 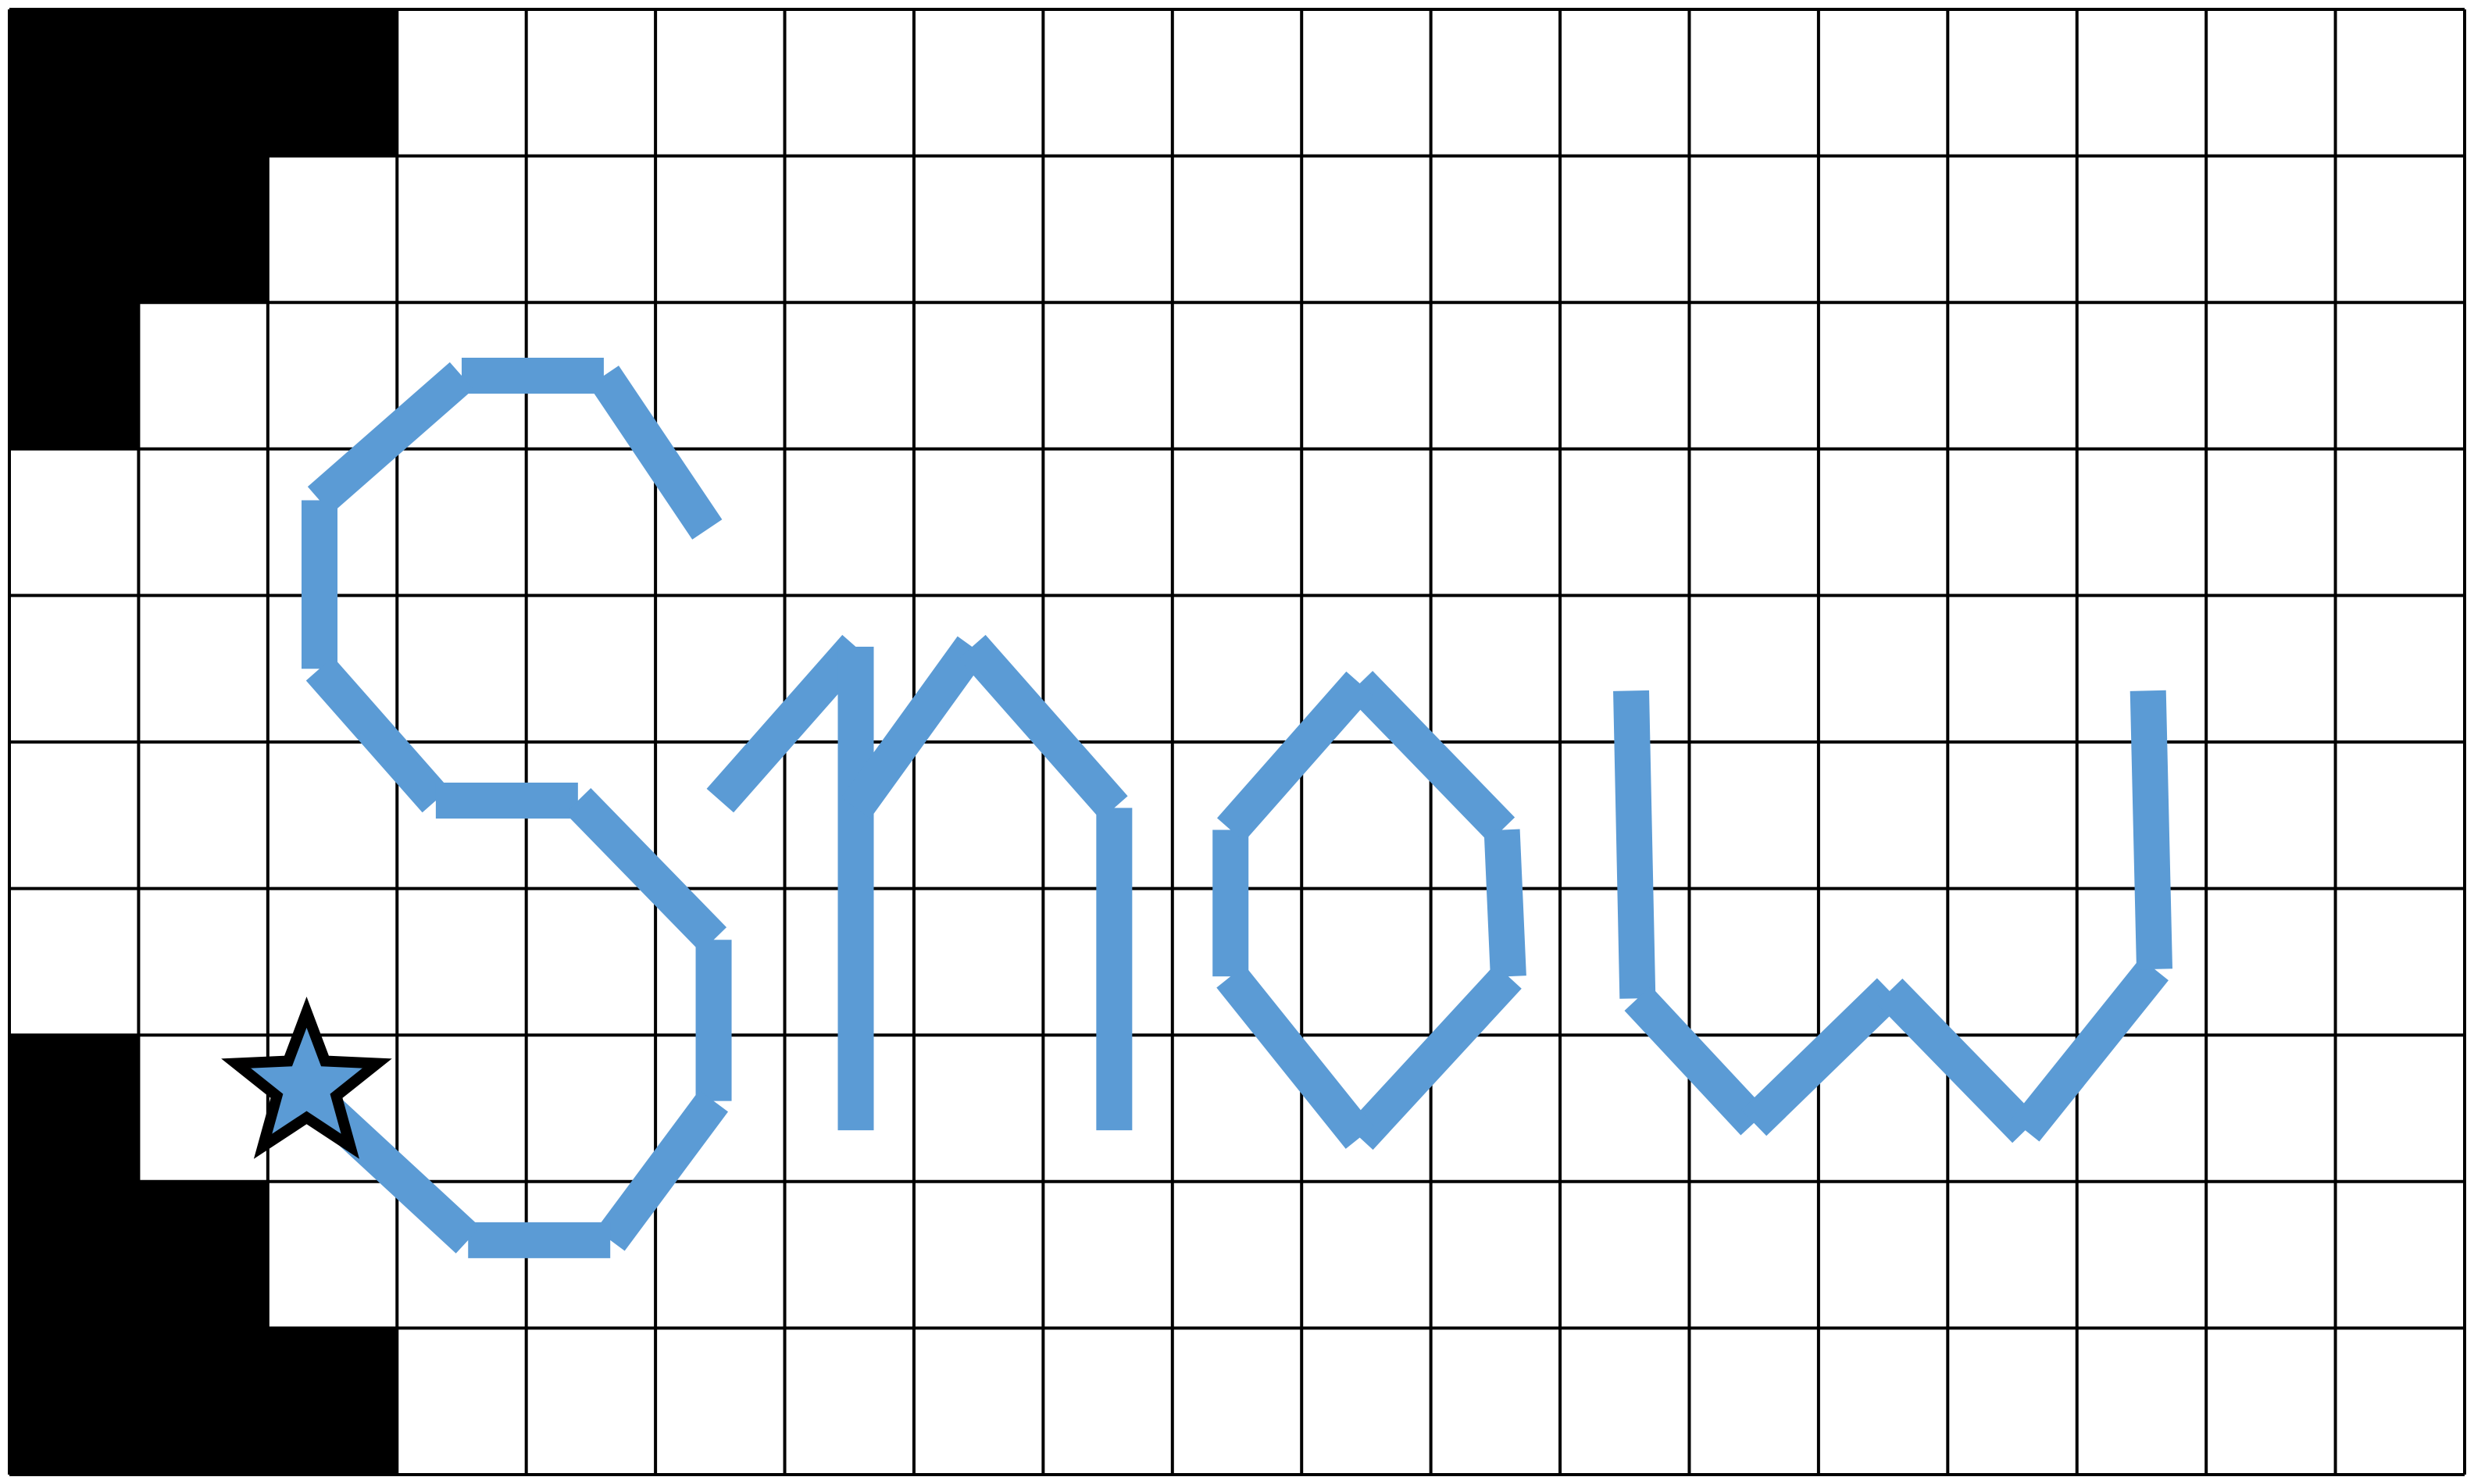 I want to click on start-star-shape, so click(x=307, y=1077).